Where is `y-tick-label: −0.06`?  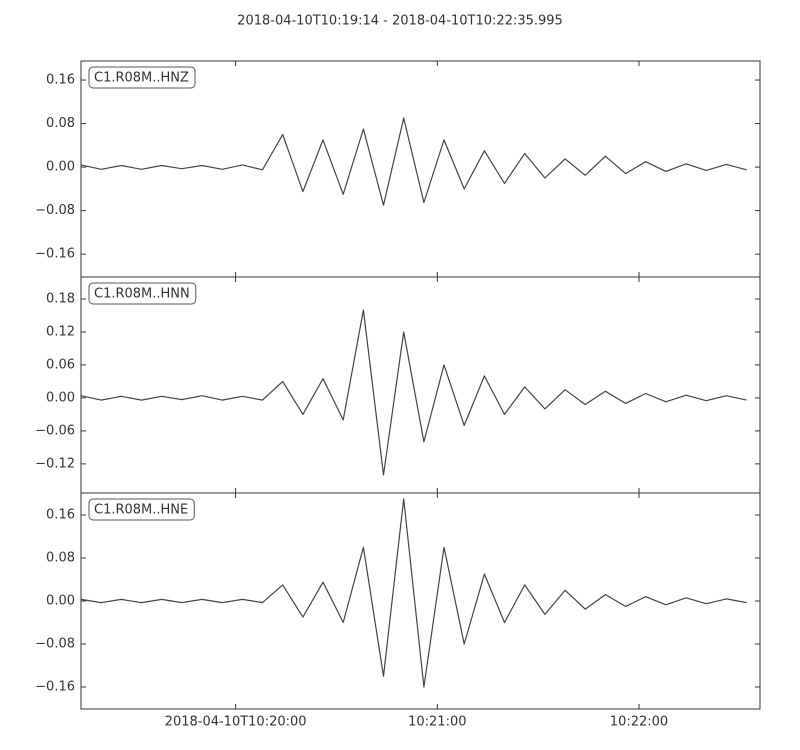 y-tick-label: −0.06 is located at coordinates (55, 430).